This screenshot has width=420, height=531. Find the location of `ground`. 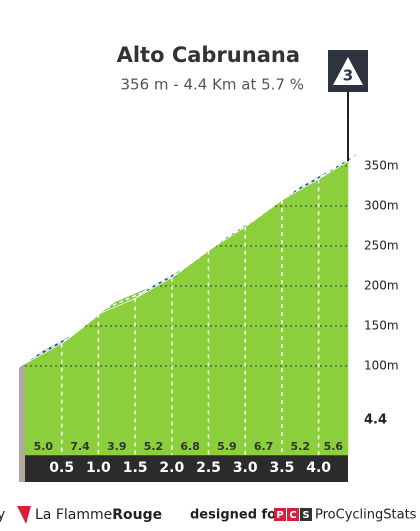

ground is located at coordinates (183, 468).